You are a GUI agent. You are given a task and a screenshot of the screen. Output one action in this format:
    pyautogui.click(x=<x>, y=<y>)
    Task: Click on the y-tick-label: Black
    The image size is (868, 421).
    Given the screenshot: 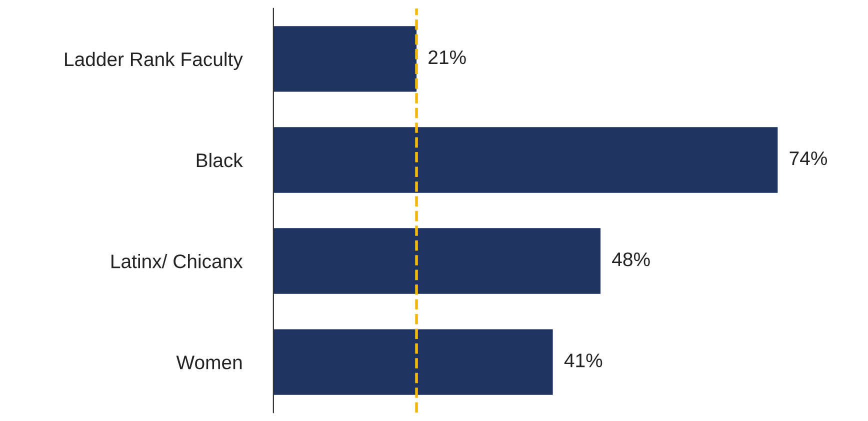 What is the action you would take?
    pyautogui.click(x=219, y=160)
    